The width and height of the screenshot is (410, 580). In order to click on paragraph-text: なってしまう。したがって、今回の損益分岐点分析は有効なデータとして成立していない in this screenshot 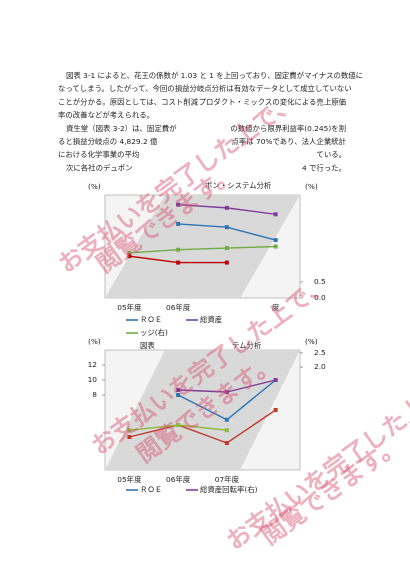, I will do `click(205, 88)`.